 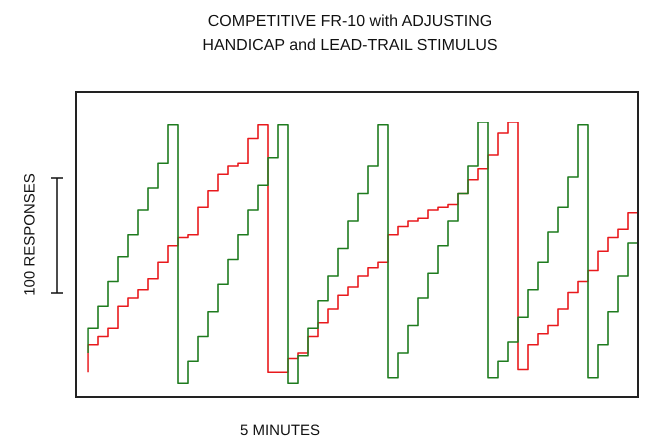 What do you see at coordinates (30, 235) in the screenshot?
I see `y-axis-title: 100 RESPONSES` at bounding box center [30, 235].